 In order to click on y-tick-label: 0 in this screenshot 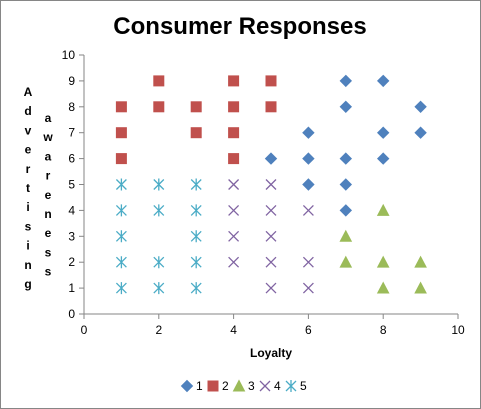, I will do `click(71, 314)`.